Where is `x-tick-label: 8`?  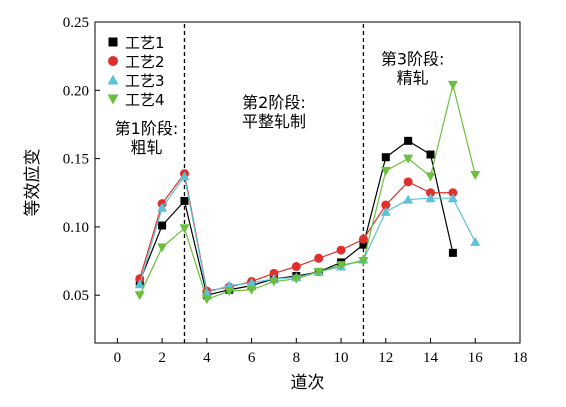 x-tick-label: 8 is located at coordinates (297, 358).